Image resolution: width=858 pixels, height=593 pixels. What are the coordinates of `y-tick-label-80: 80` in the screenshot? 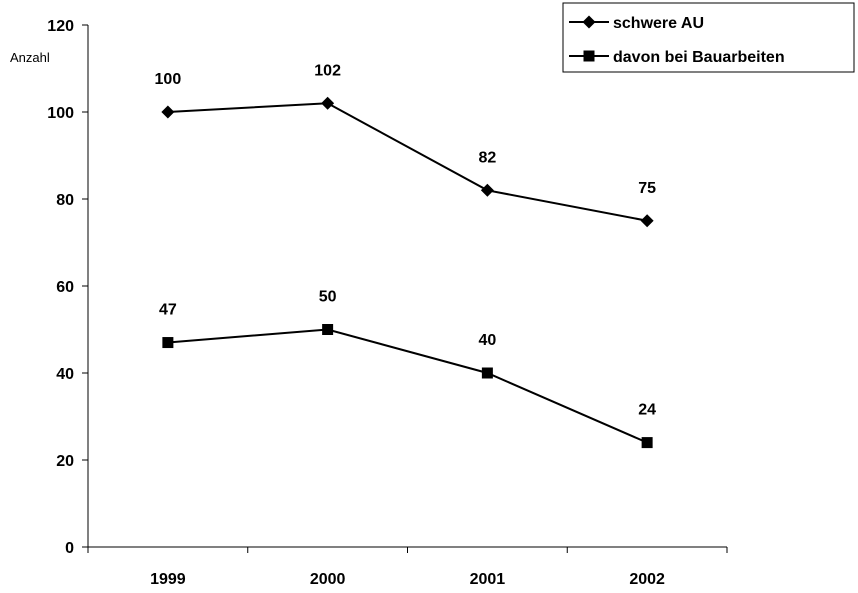 It's located at (65, 200).